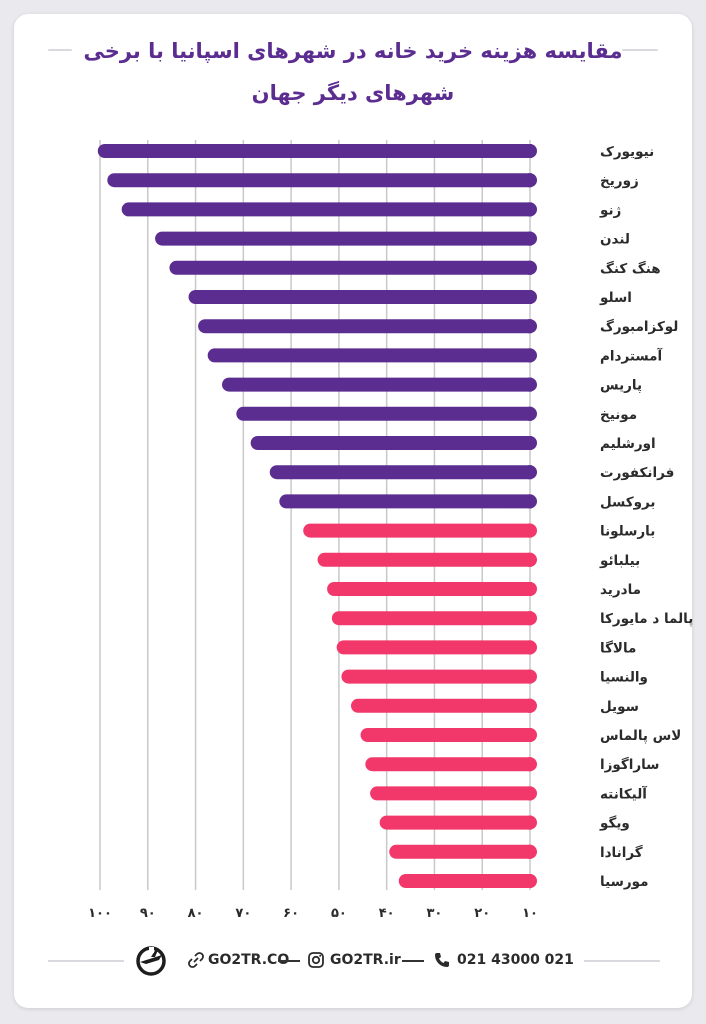 The height and width of the screenshot is (1024, 706). I want to click on category-label-14: بیلبائو, so click(619, 561).